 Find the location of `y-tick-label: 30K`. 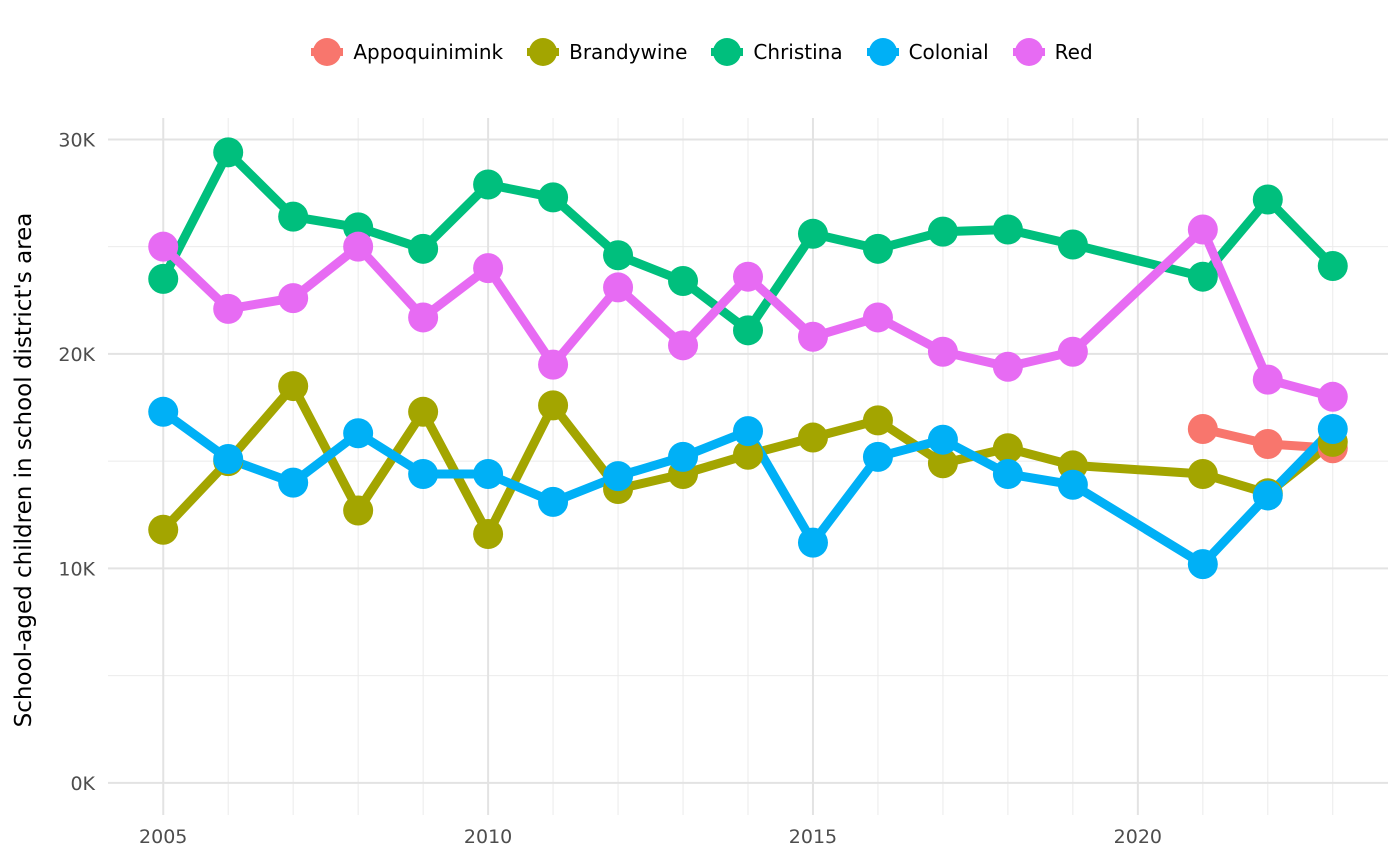

y-tick-label: 30K is located at coordinates (76, 140).